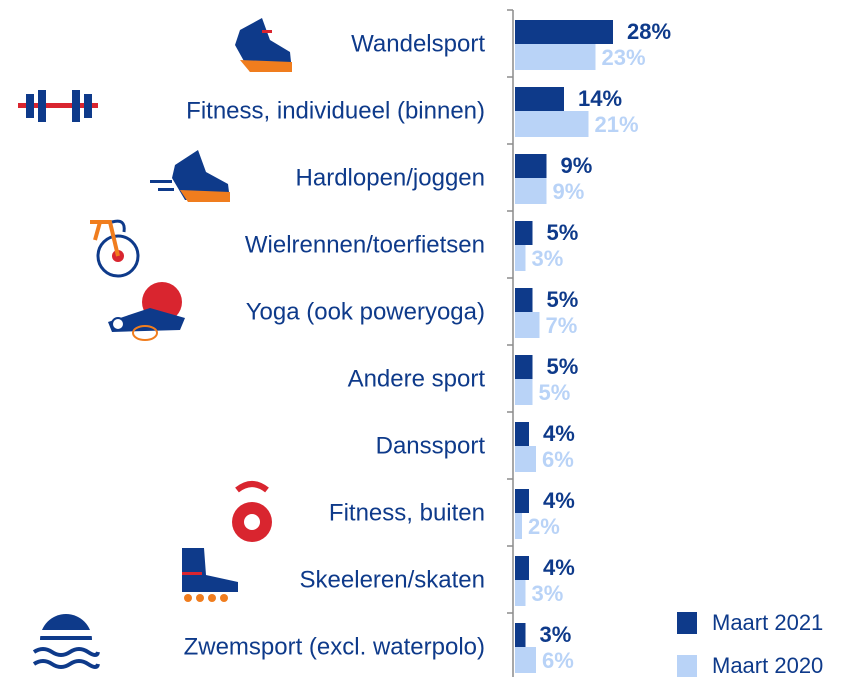 This screenshot has height=677, width=856. I want to click on category-label: Andere sport, so click(417, 378).